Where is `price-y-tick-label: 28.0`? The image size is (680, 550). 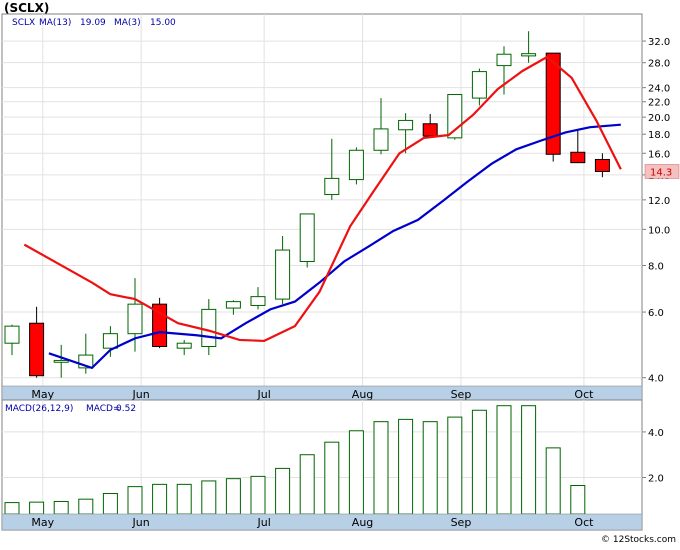
price-y-tick-label: 28.0 is located at coordinates (659, 64).